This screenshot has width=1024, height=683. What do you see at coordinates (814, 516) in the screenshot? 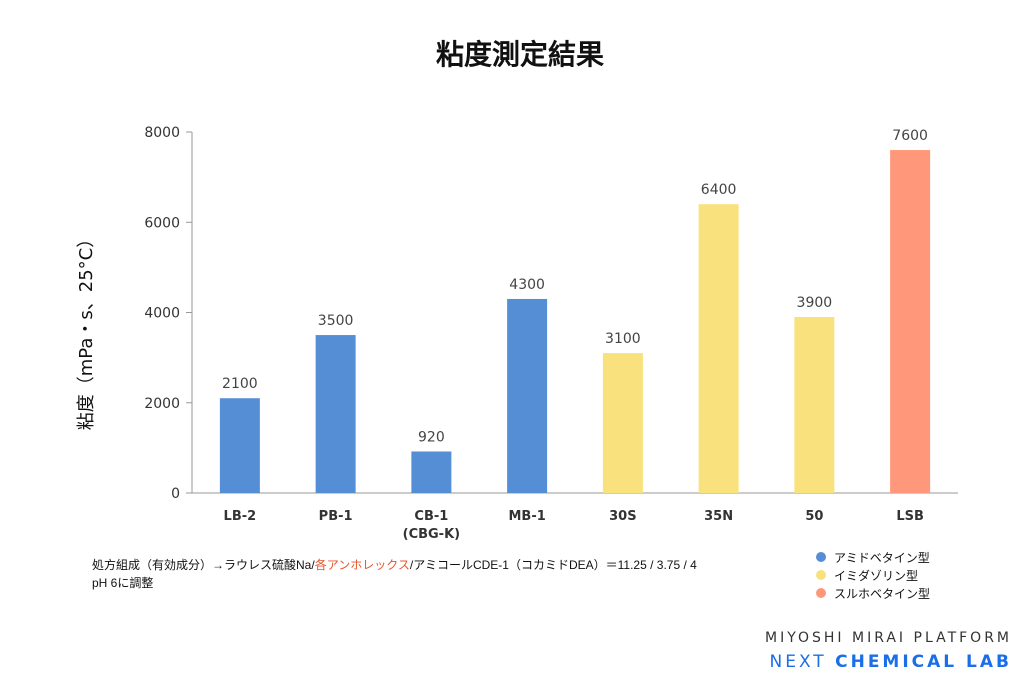
I see `x-tick-label: 50` at bounding box center [814, 516].